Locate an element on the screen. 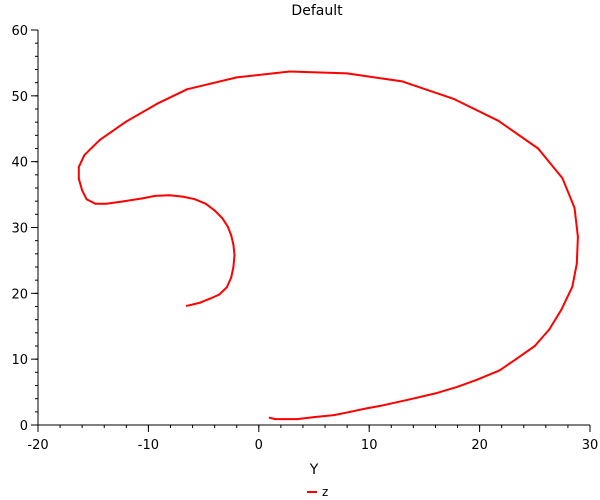 The height and width of the screenshot is (500, 600). x-tick-label: 20 is located at coordinates (479, 445).